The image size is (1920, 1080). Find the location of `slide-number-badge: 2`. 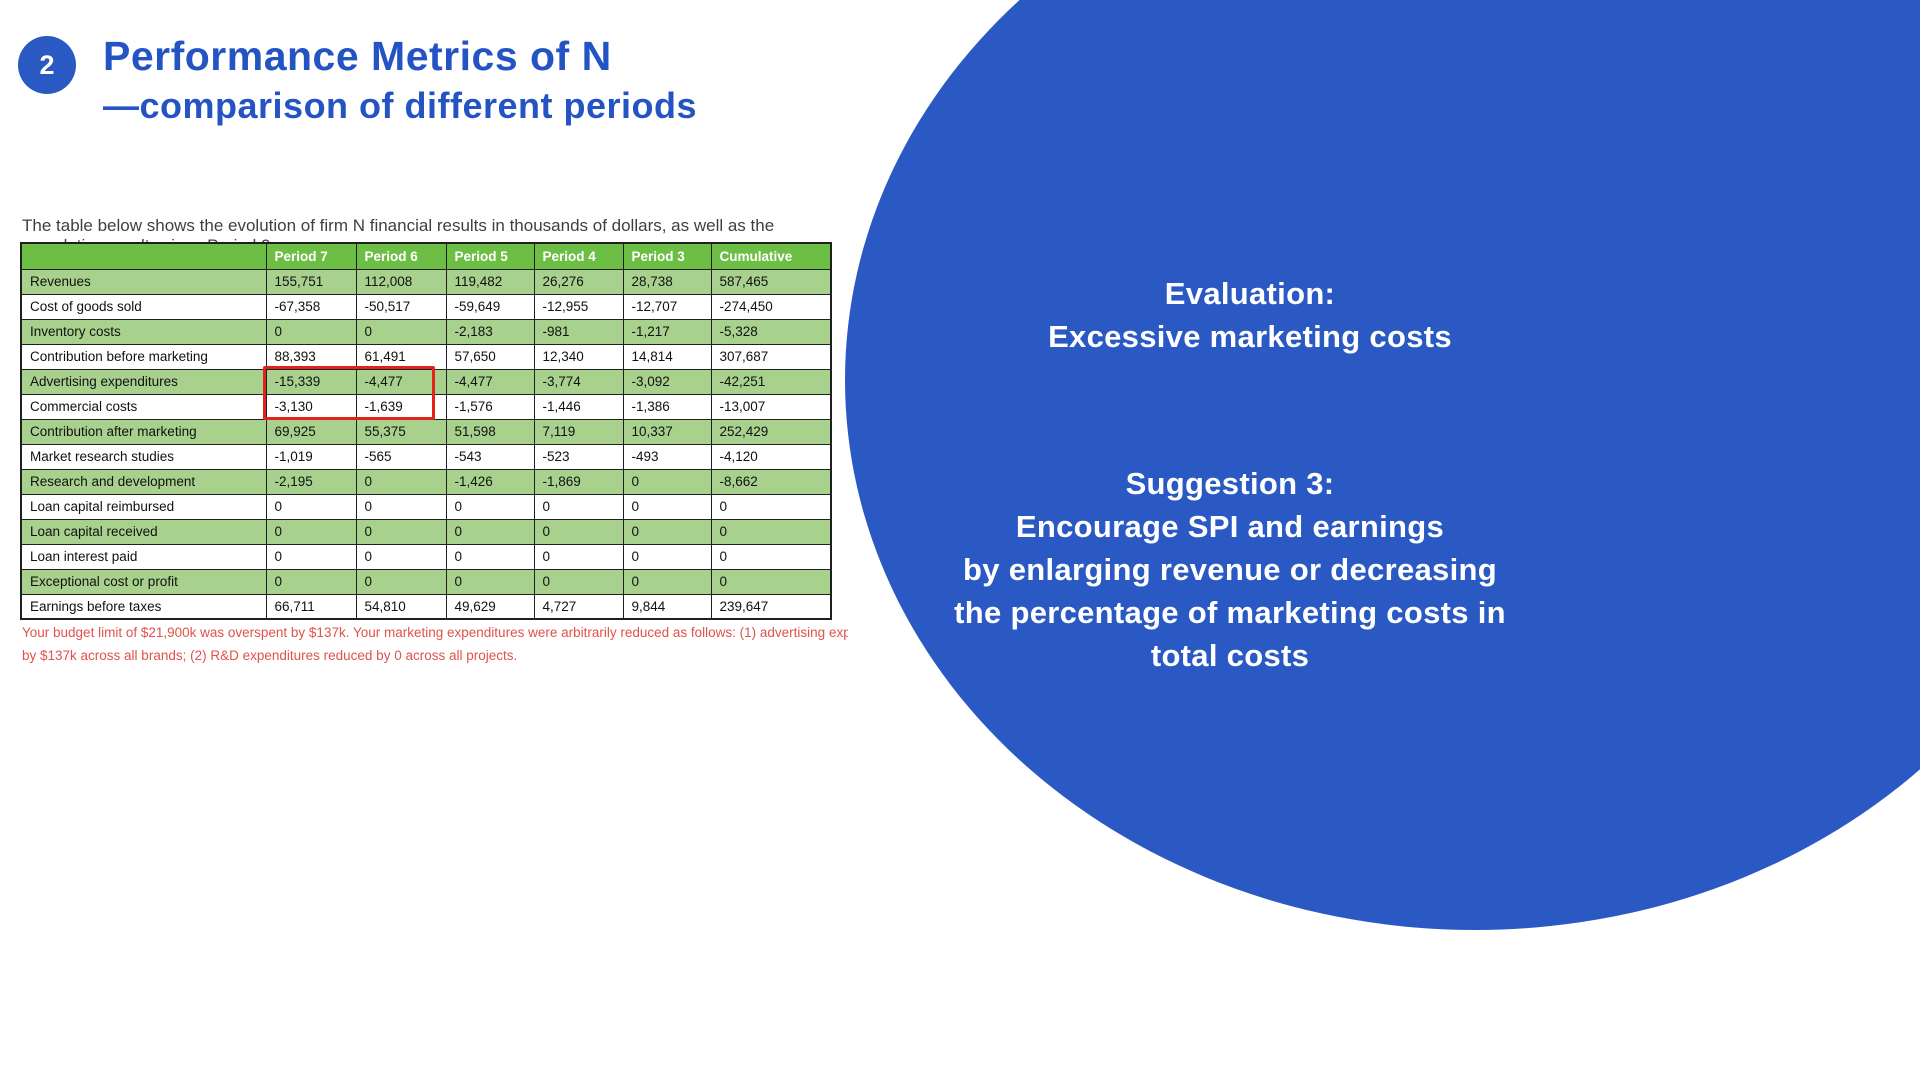

slide-number-badge: 2 is located at coordinates (47, 65).